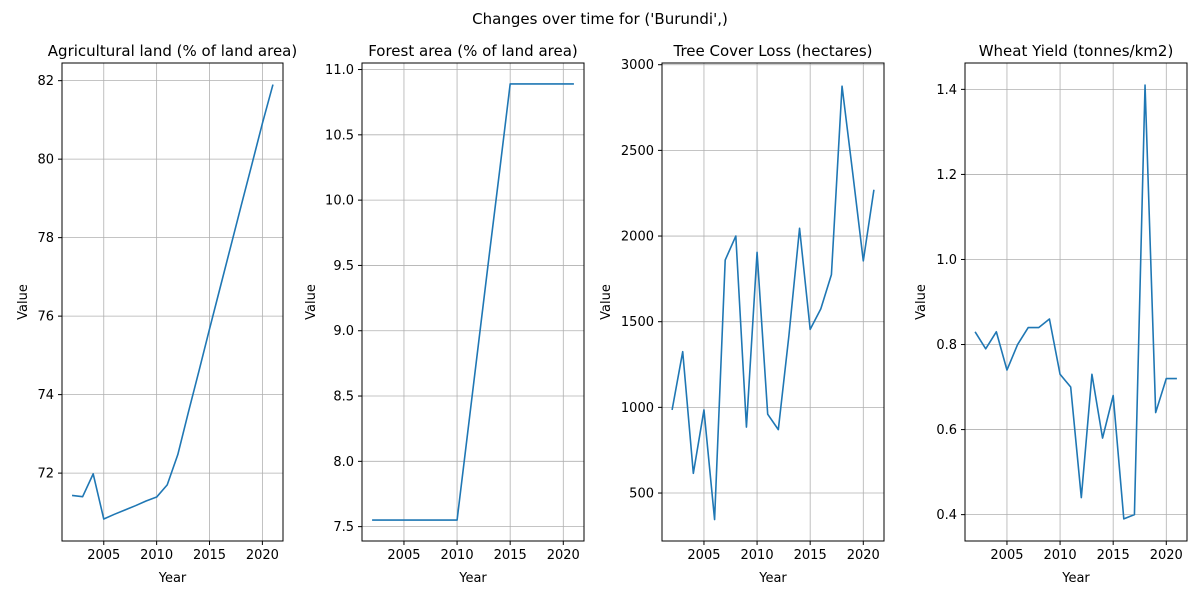 The image size is (1200, 600). I want to click on y-tick-label: 10.0, so click(339, 201).